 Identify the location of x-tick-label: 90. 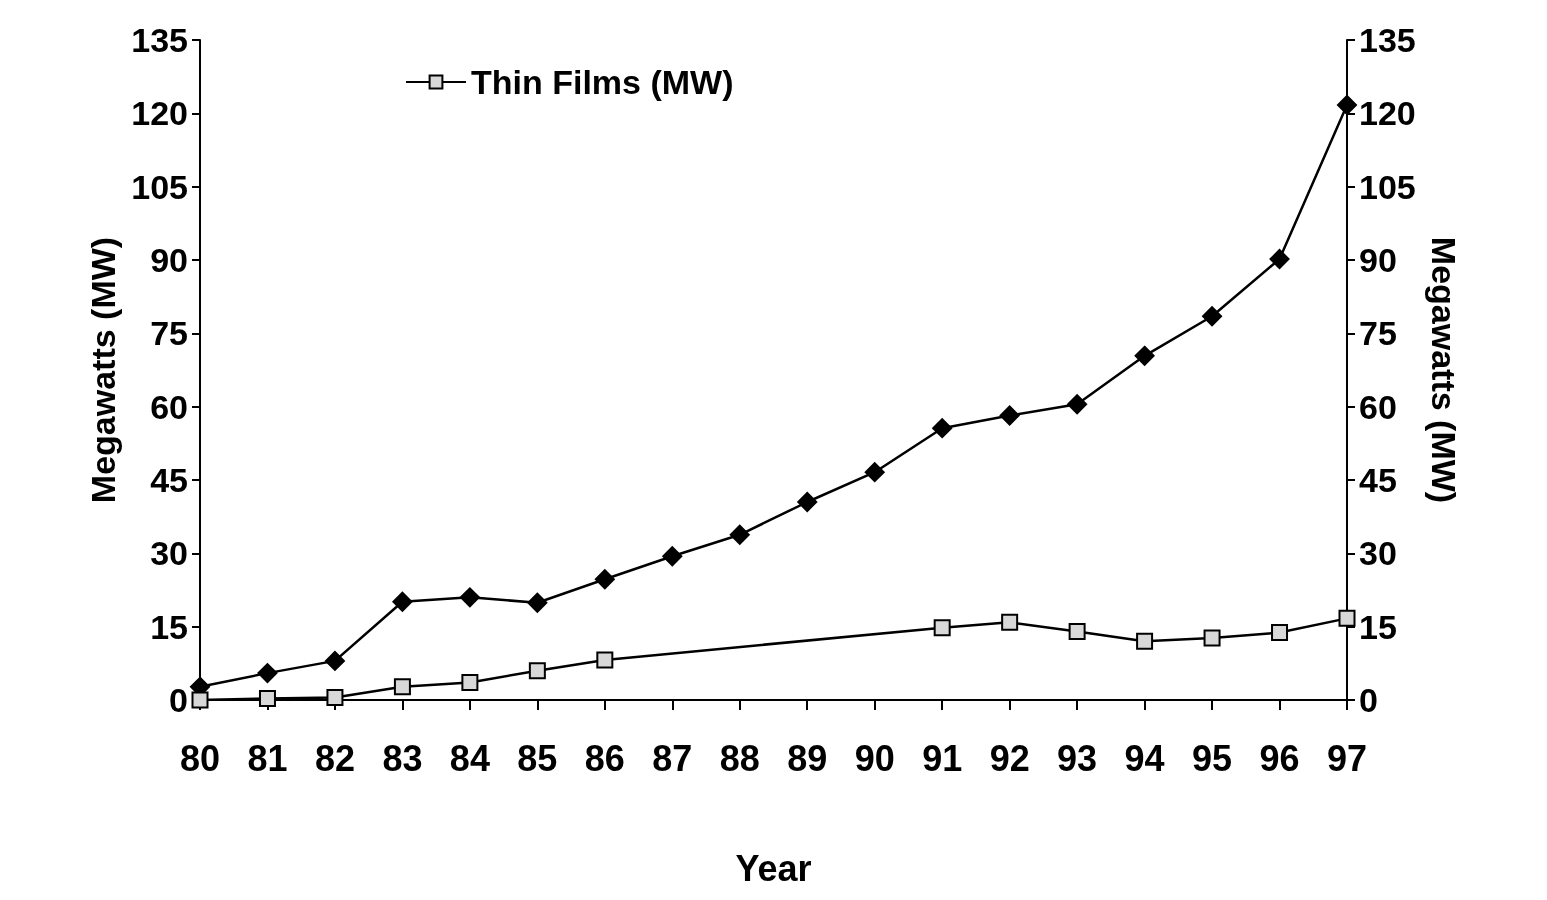
(874, 758).